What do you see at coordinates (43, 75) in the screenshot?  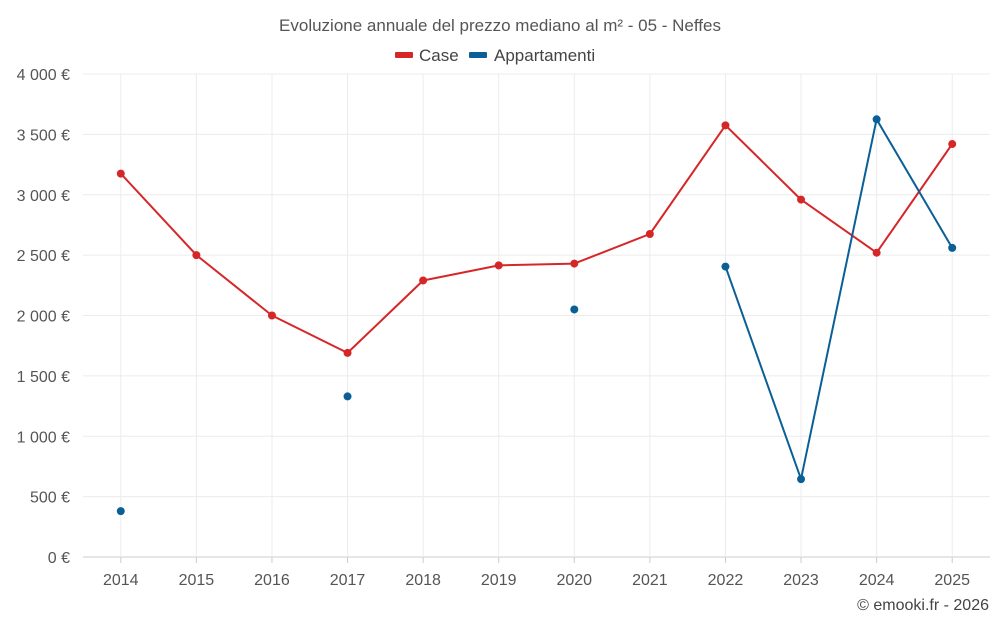 I see `y-tick-label: 4 000 €` at bounding box center [43, 75].